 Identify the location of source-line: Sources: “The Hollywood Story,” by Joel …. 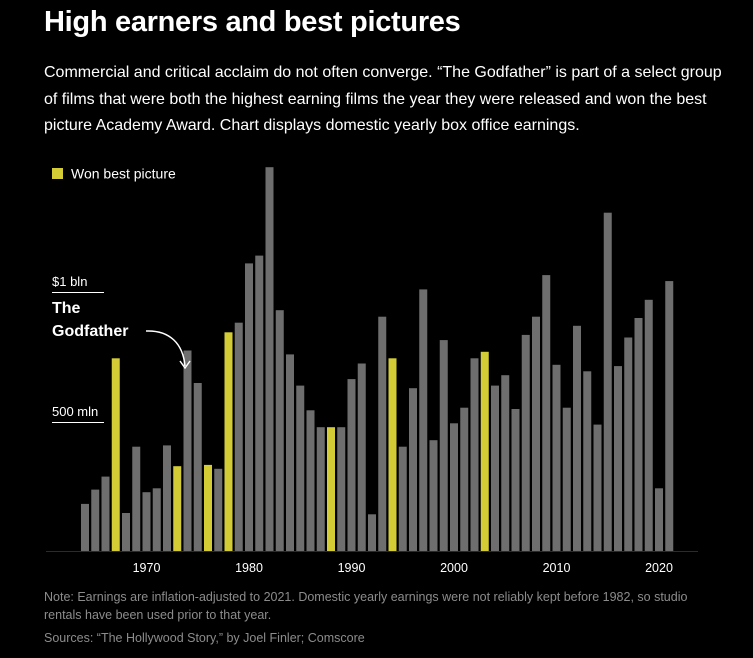
(204, 638).